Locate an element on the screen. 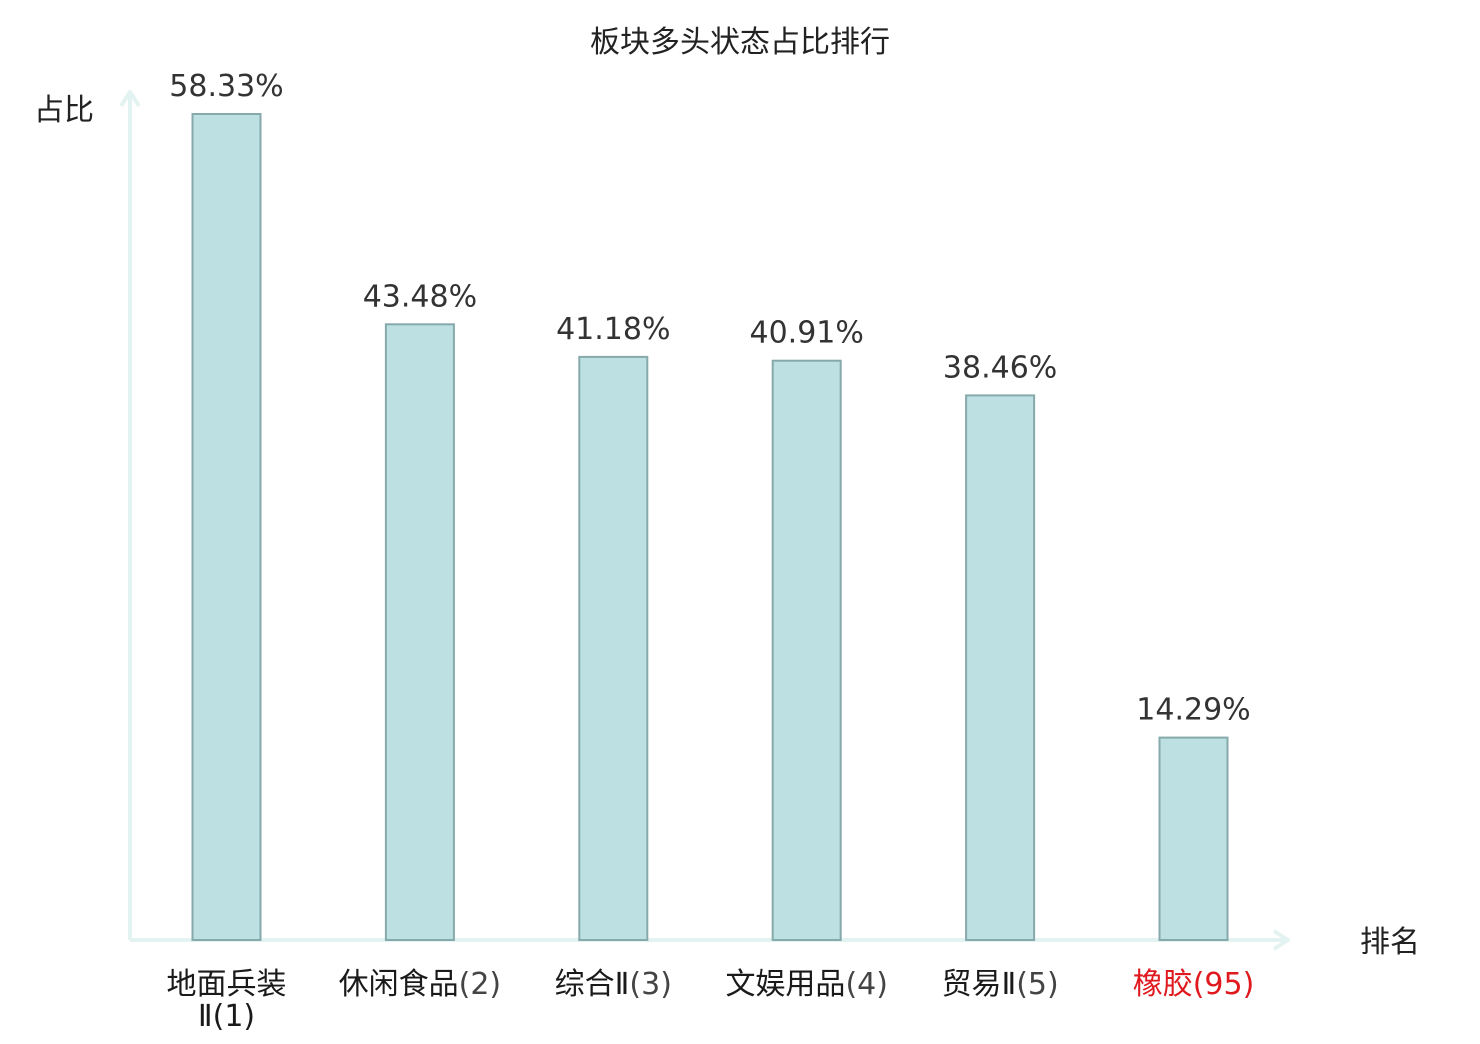  category-rank: (5) is located at coordinates (1037, 984).